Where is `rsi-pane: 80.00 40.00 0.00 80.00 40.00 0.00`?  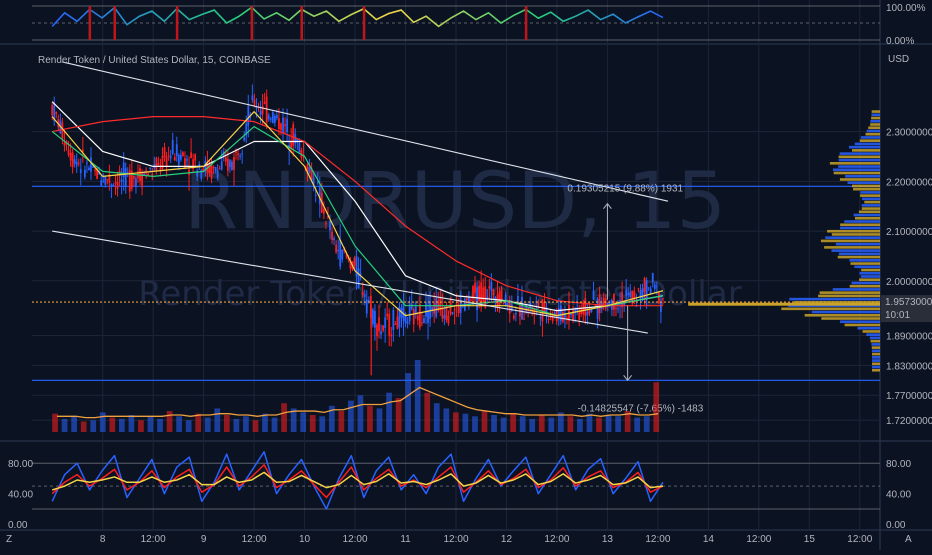
rsi-pane: 80.00 40.00 0.00 80.00 40.00 0.00 is located at coordinates (459, 491).